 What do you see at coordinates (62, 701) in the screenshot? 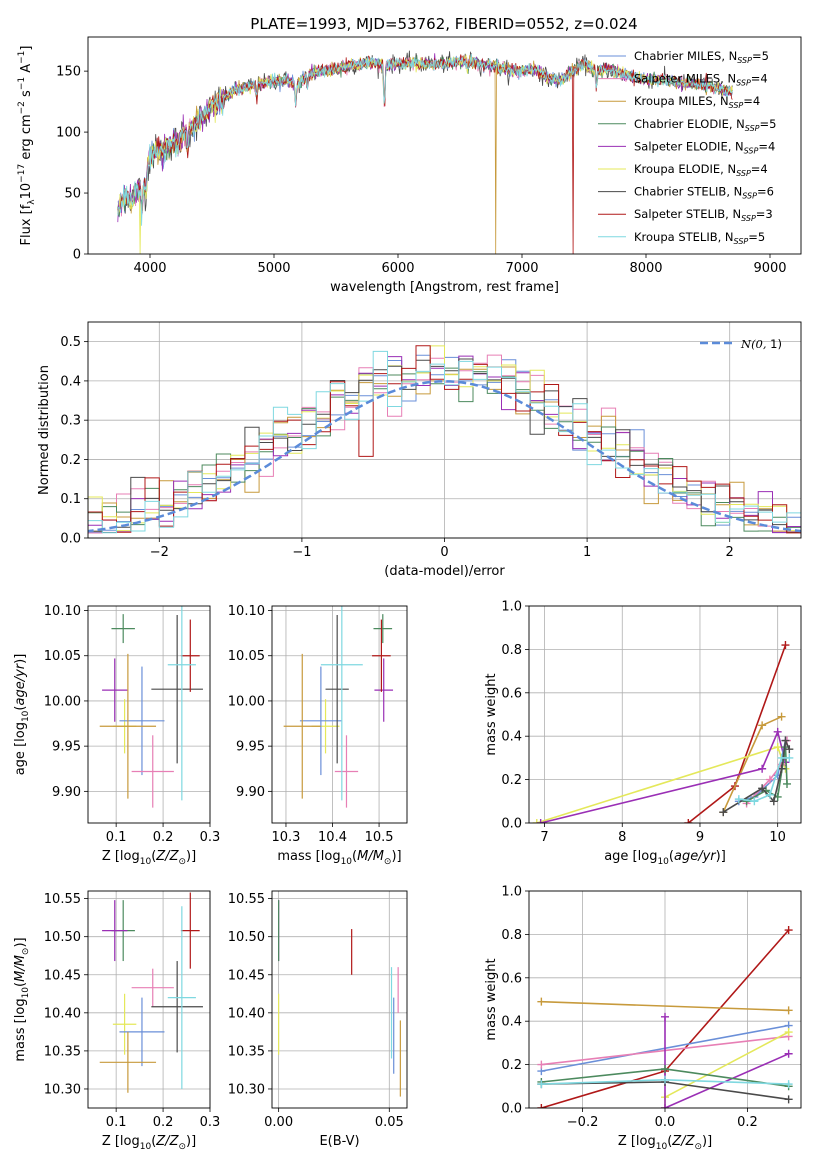
I see `y-tick-label: 10.00` at bounding box center [62, 701].